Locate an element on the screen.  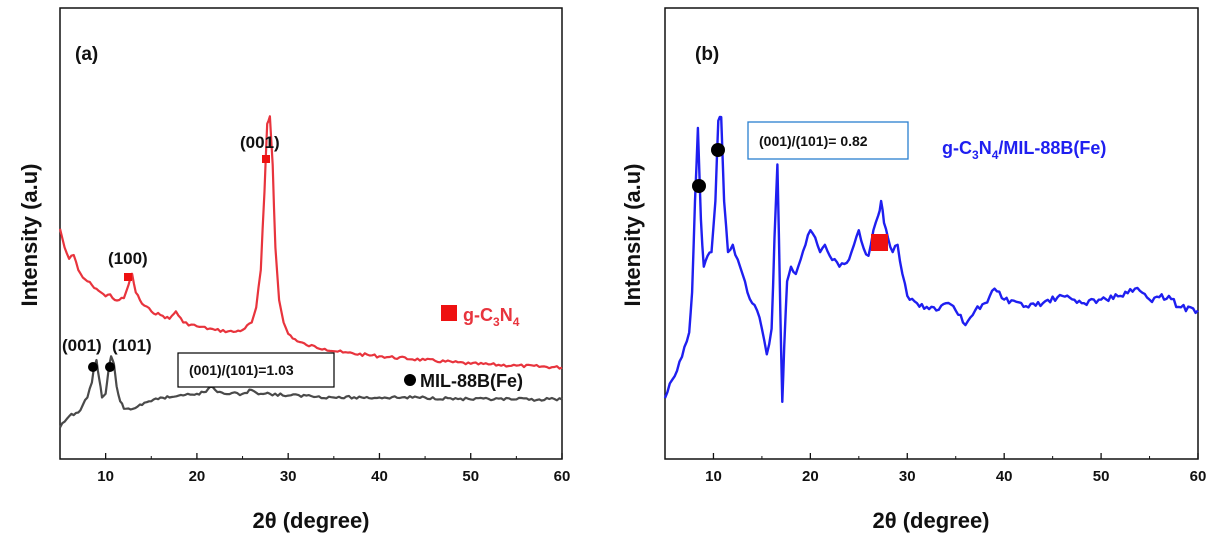
mil-legend-marker is located at coordinates (410, 380).